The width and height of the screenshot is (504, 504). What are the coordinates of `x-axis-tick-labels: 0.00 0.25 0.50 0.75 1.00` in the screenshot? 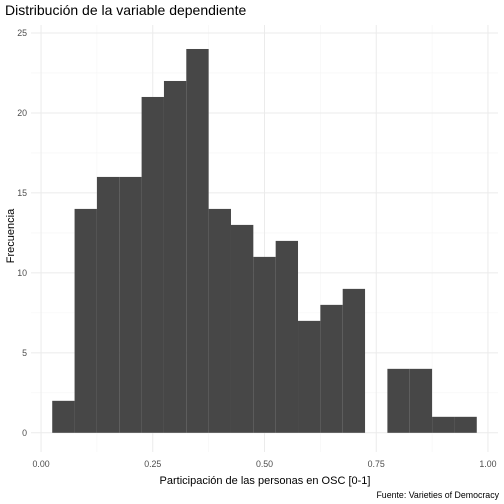 It's located at (264, 464).